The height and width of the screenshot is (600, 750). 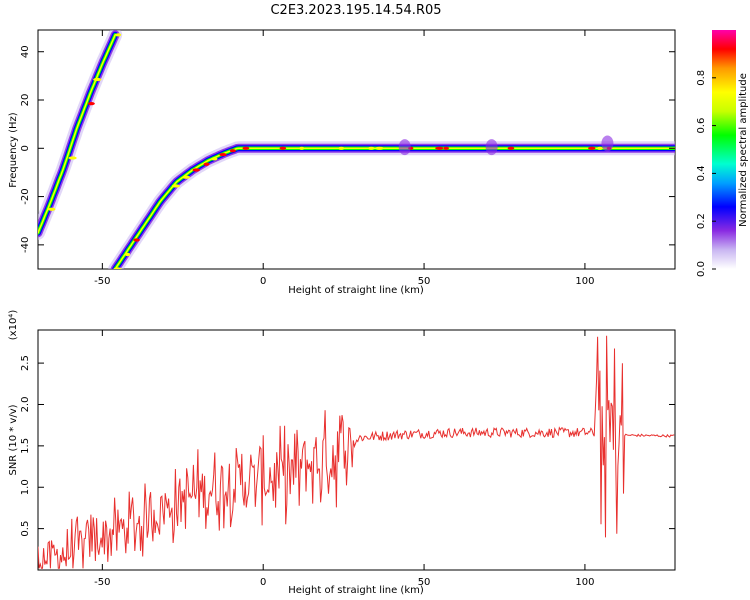 I want to click on y-tick-label: 2.0, so click(x=25, y=405).